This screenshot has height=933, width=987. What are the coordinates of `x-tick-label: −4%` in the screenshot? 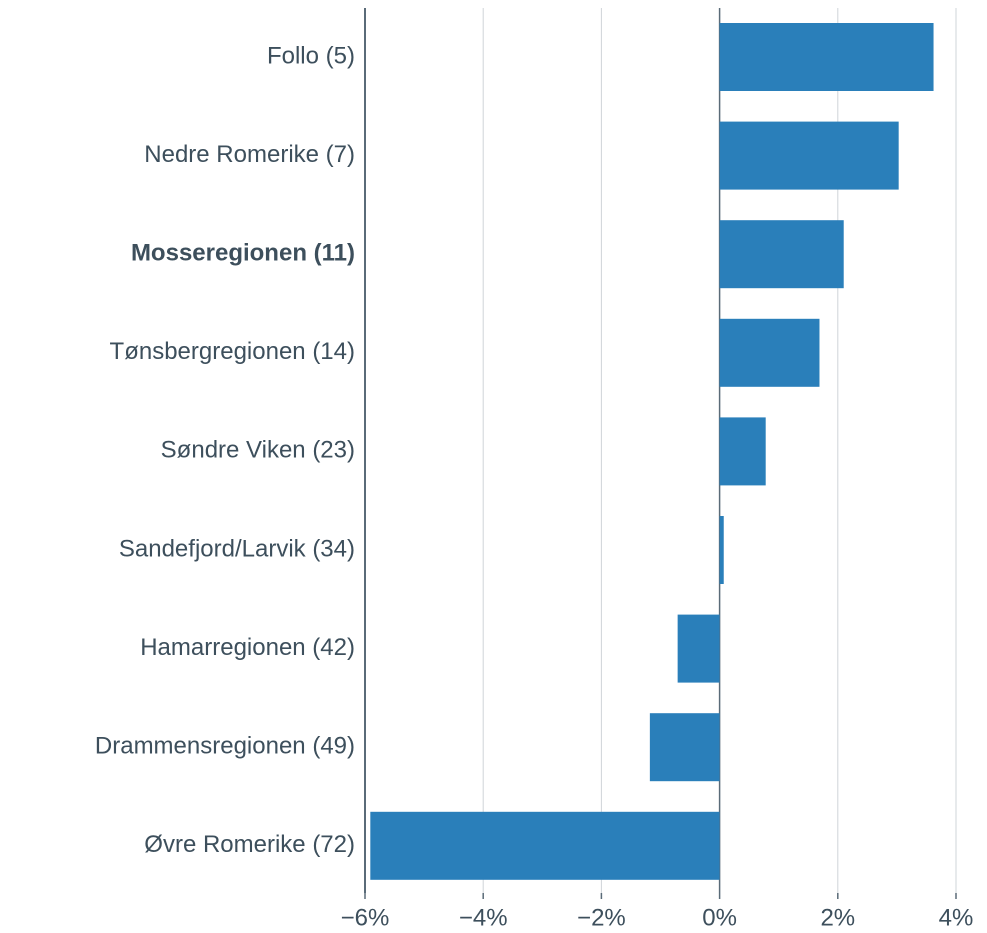 It's located at (483, 917).